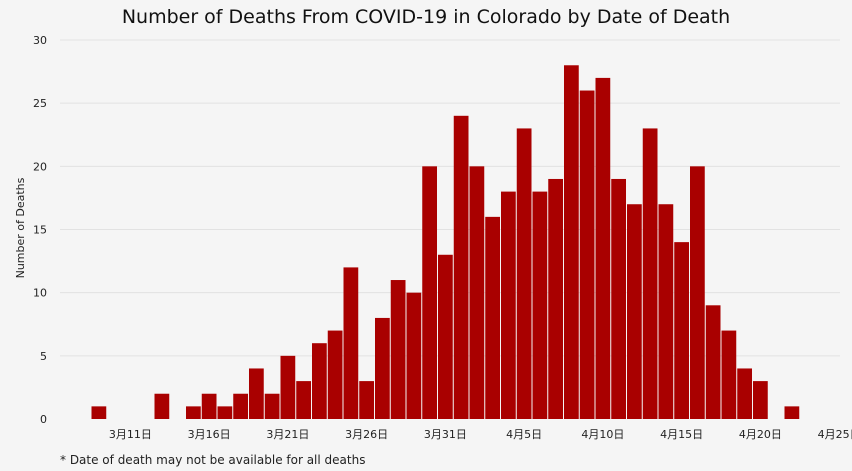  Describe the element at coordinates (602, 434) in the screenshot. I see `x-tick-label: 4月10日` at that location.